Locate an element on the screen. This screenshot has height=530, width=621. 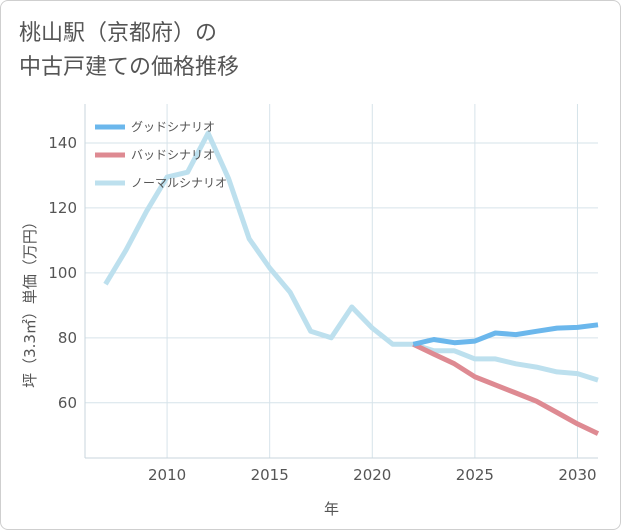
x-tick-label: 2025 is located at coordinates (475, 475).